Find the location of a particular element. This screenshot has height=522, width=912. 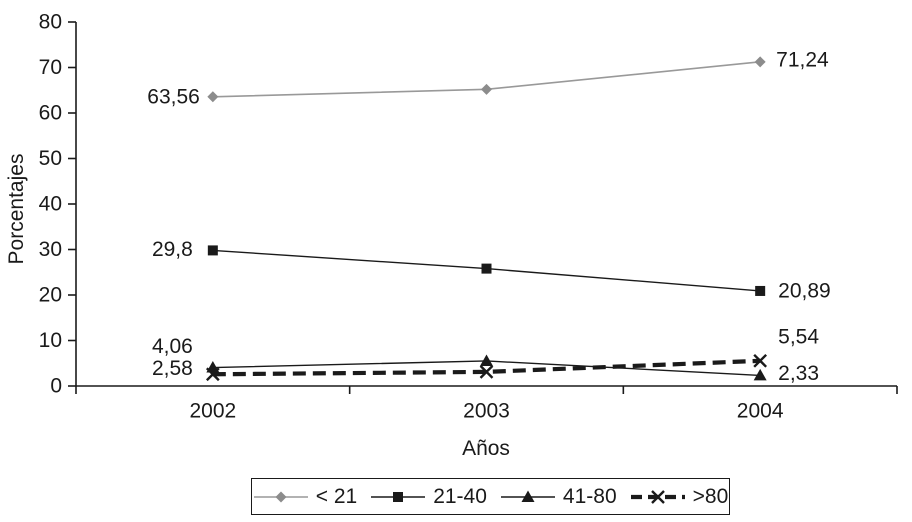

legend-item: < 21 is located at coordinates (305, 496).